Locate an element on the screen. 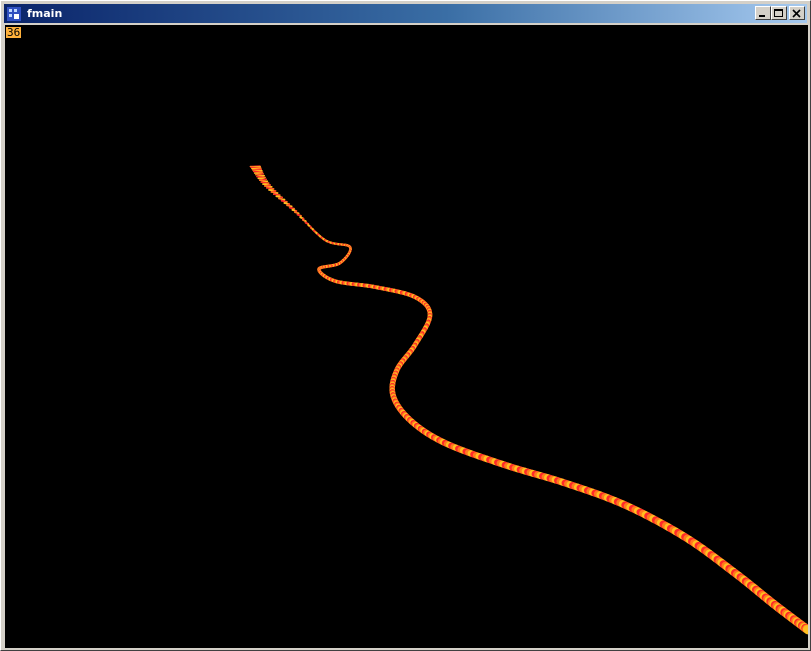  curve-segment is located at coordinates (805, 630).